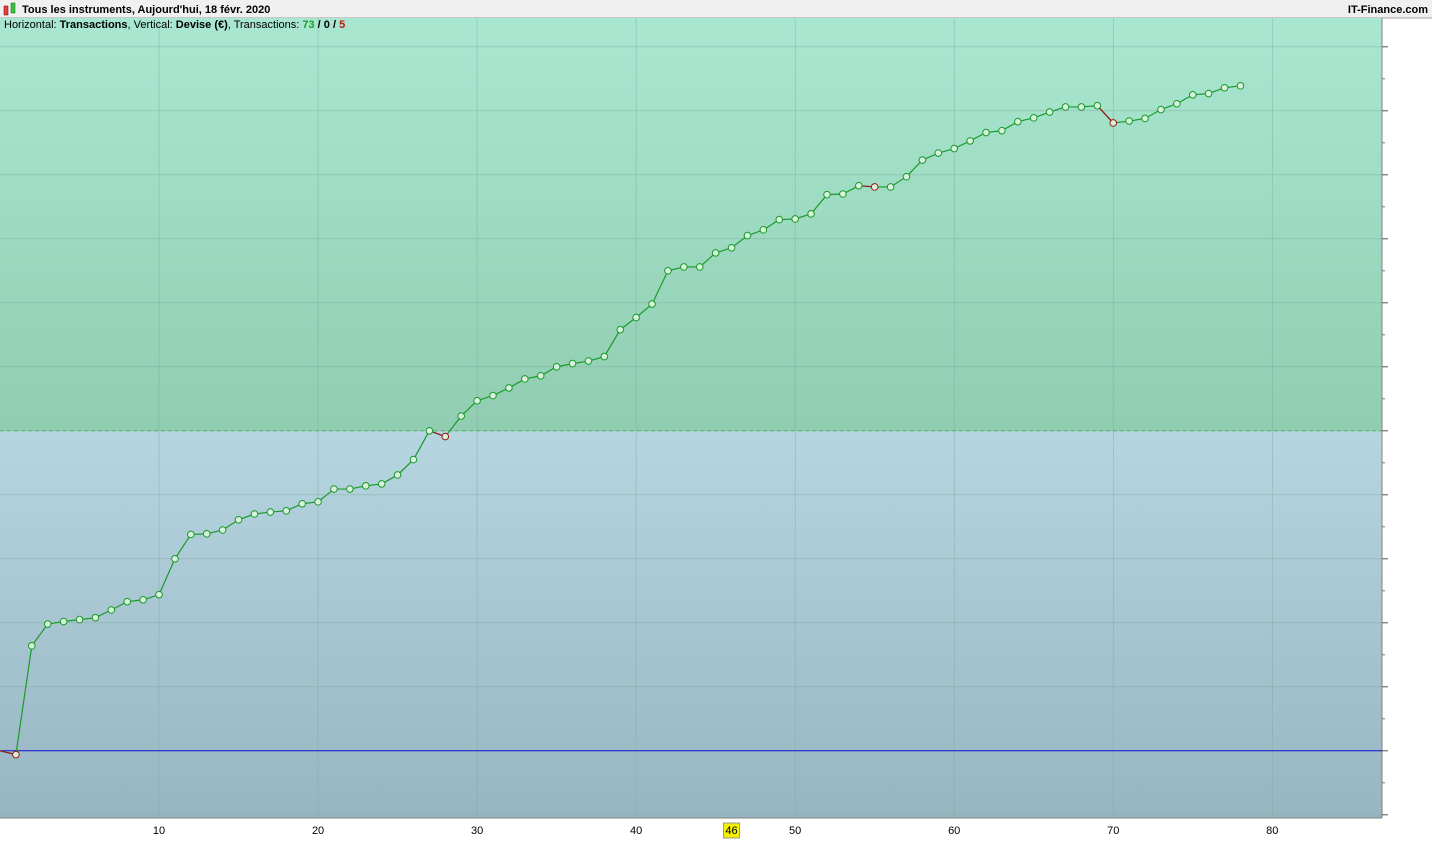 The height and width of the screenshot is (845, 1432). What do you see at coordinates (1272, 831) in the screenshot?
I see `x-tick-label: 80` at bounding box center [1272, 831].